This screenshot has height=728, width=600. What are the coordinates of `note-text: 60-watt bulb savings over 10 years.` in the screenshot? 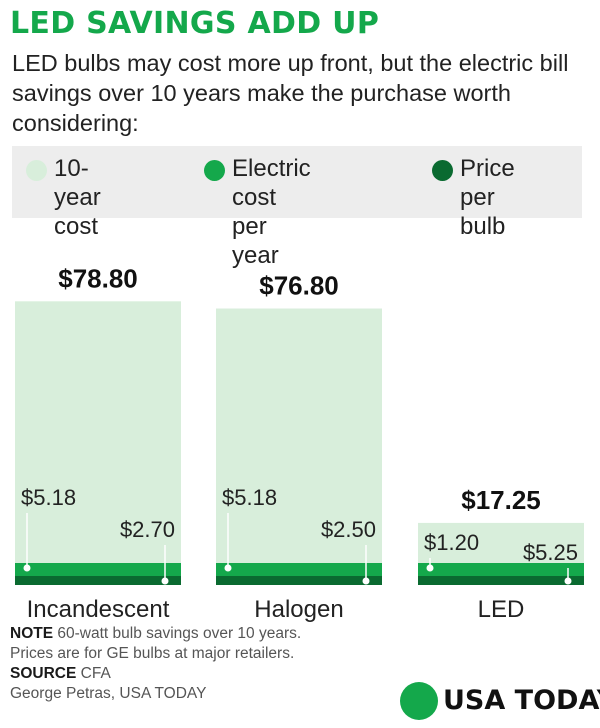 It's located at (177, 633).